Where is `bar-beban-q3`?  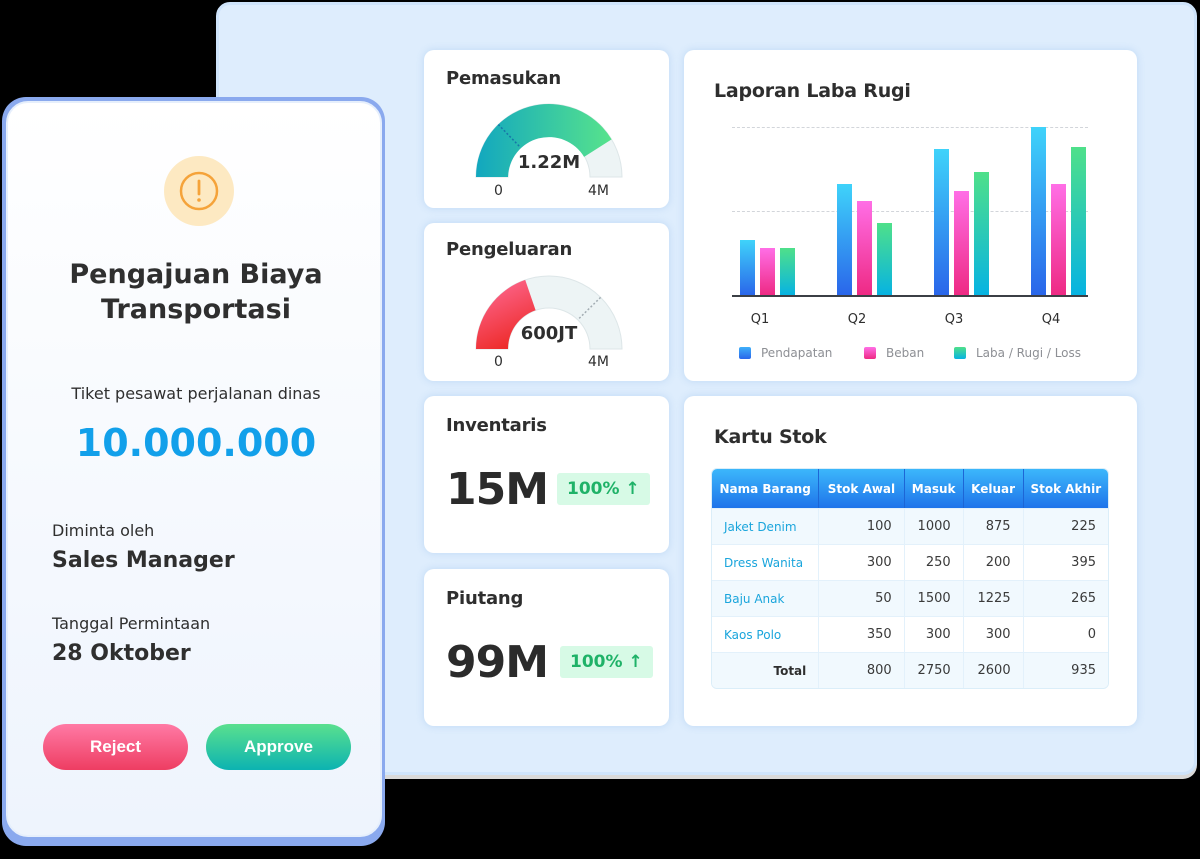
bar-beban-q3 is located at coordinates (961, 242).